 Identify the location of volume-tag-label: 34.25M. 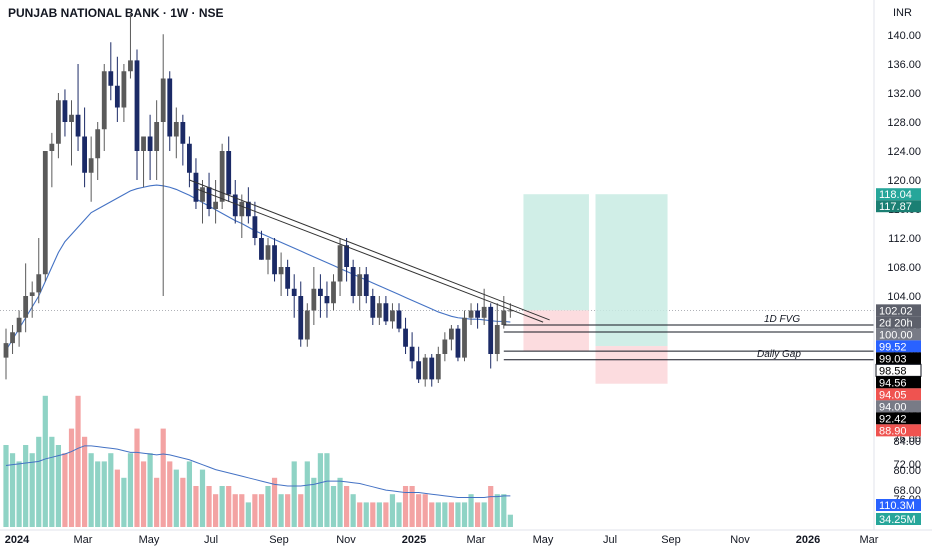
(897, 520).